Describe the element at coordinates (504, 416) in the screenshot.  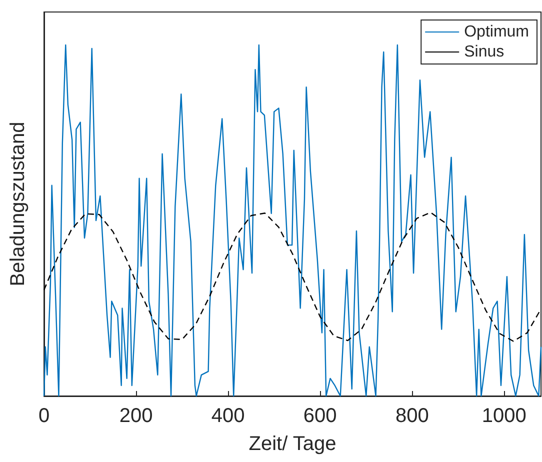
I see `x-tick-label: 1000` at that location.